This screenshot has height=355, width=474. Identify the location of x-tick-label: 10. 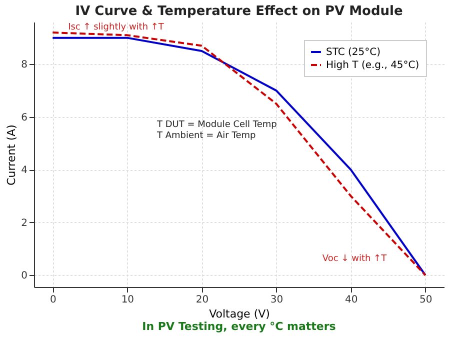
(127, 300).